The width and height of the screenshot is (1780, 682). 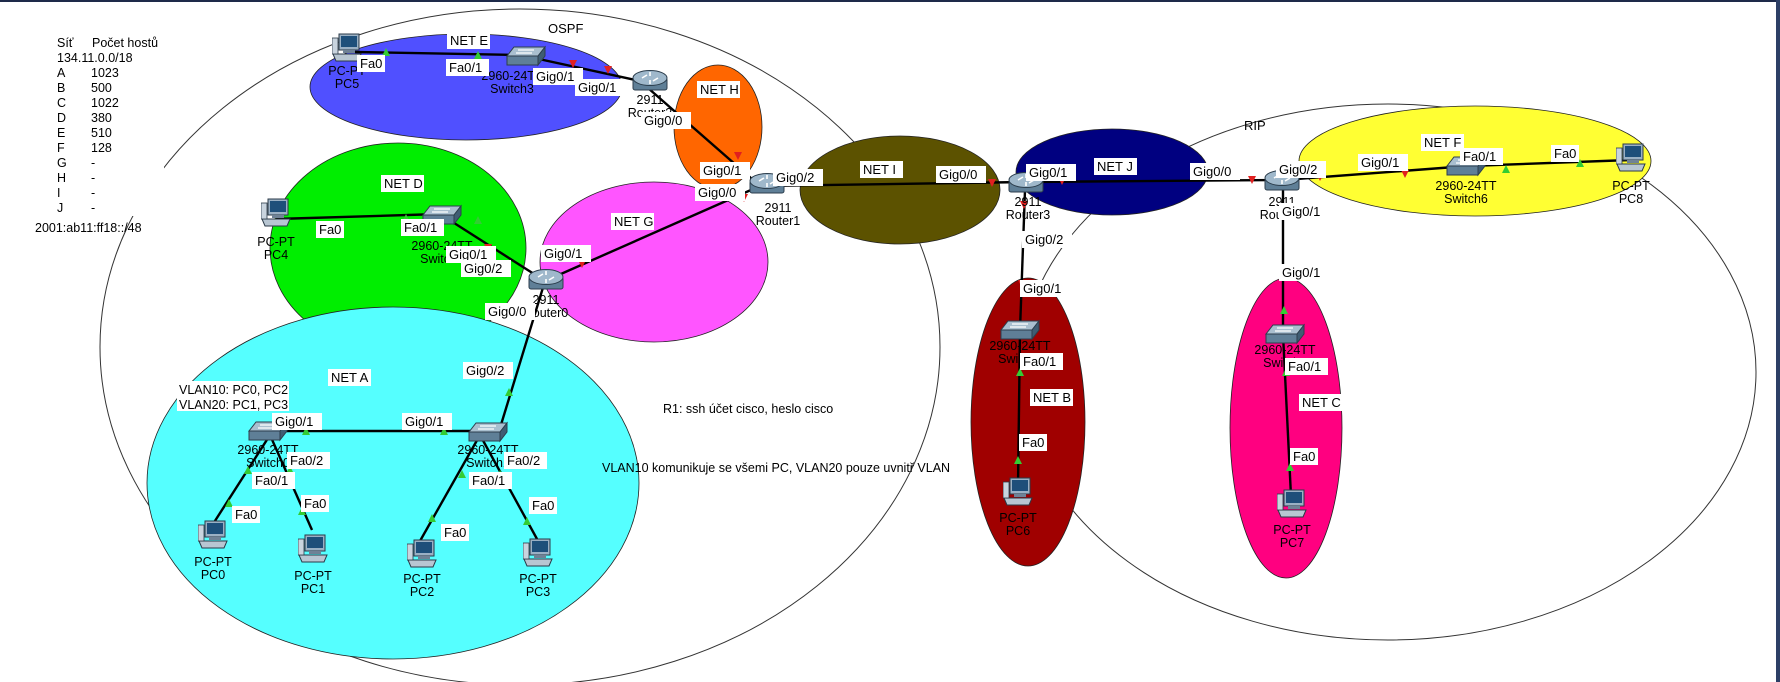 What do you see at coordinates (62, 163) in the screenshot?
I see `subnet-table-row-name: G` at bounding box center [62, 163].